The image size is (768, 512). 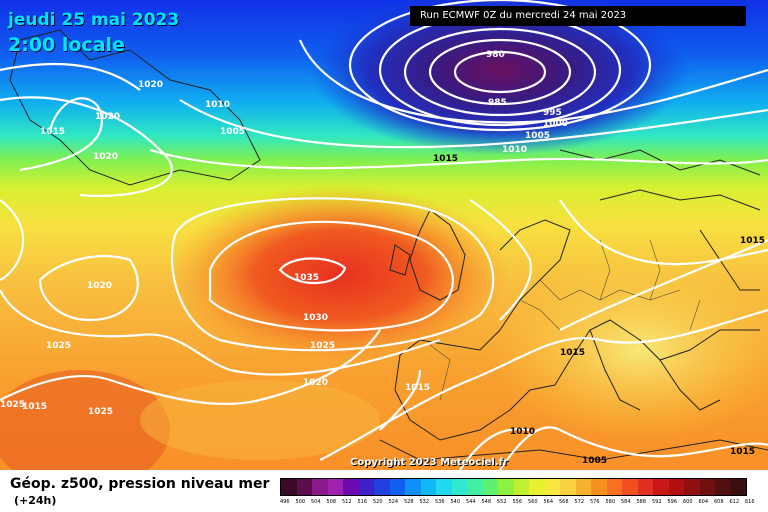 I want to click on scale-value: 604, so click(x=703, y=502).